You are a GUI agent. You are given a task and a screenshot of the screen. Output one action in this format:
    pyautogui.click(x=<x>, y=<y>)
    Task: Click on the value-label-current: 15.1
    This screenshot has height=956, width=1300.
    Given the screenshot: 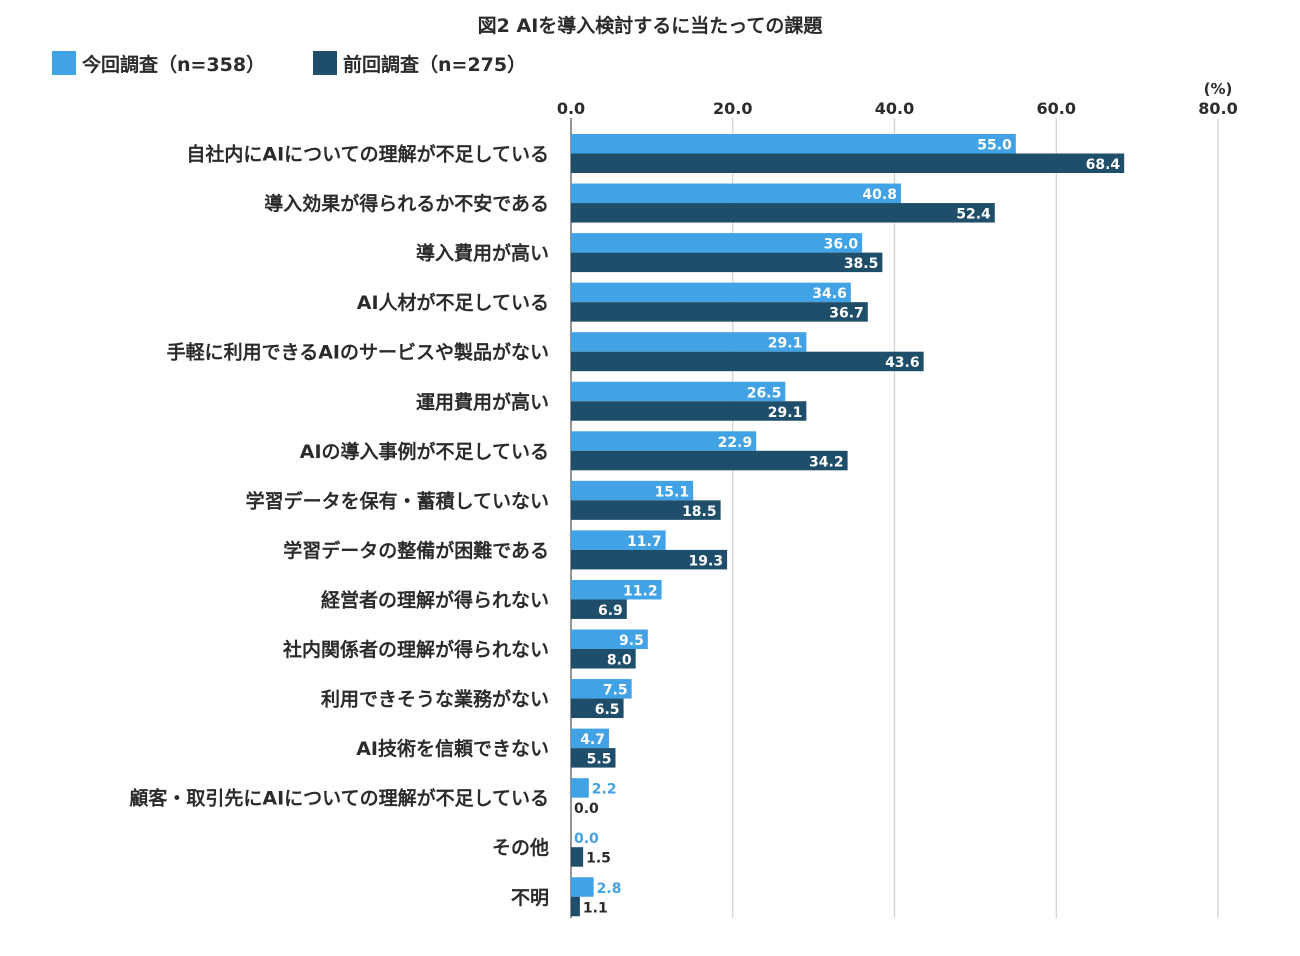 What is the action you would take?
    pyautogui.click(x=672, y=492)
    